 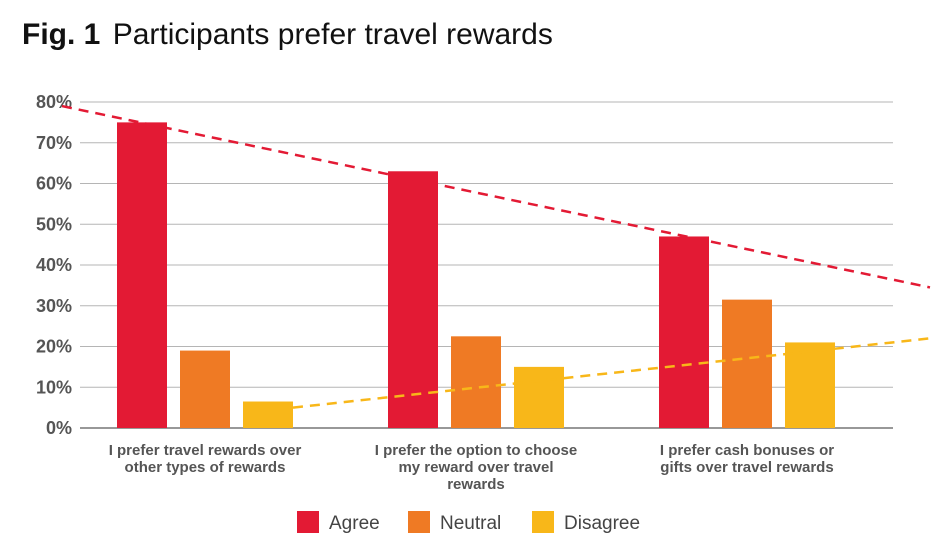 What do you see at coordinates (205, 467) in the screenshot?
I see `x-category-line: other types of rewards` at bounding box center [205, 467].